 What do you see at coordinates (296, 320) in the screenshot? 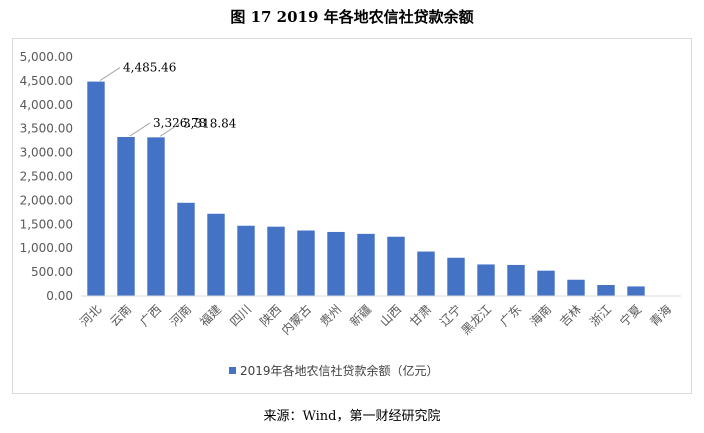
I see `x-tick-label: 内蒙古` at bounding box center [296, 320].